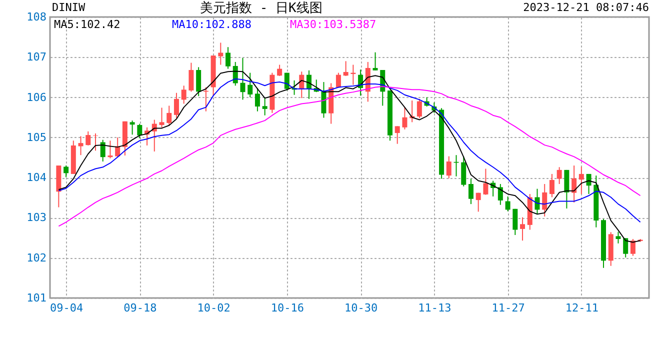  I want to click on text: 2023-12-21 08:07:46, so click(586, 7).